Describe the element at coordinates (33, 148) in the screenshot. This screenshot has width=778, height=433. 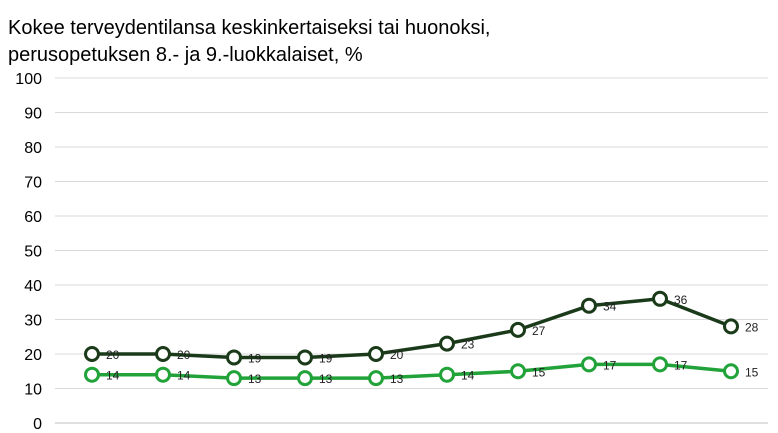
I see `y-tick-label-80: 80` at that location.